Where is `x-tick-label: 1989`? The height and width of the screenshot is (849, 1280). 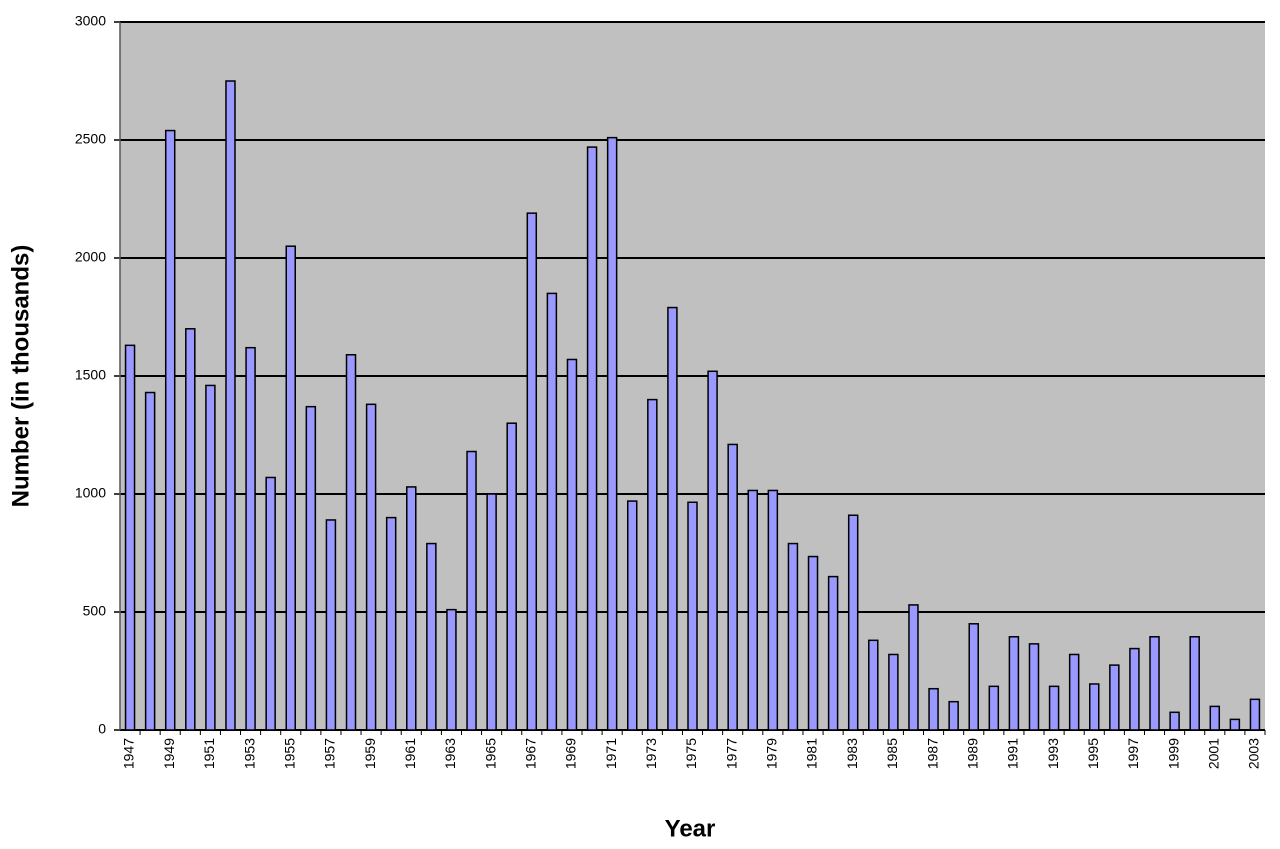 x-tick-label: 1989 is located at coordinates (972, 753).